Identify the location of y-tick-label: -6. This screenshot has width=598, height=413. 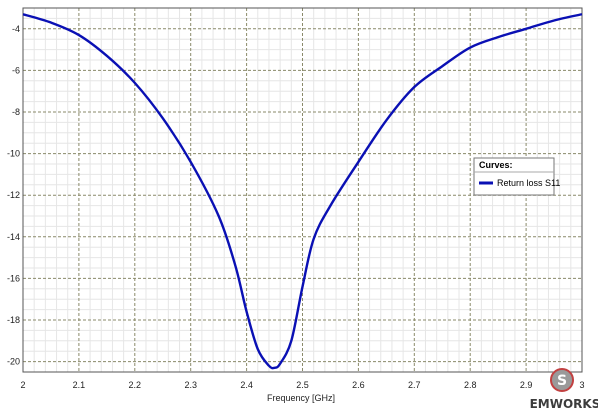
(16, 70).